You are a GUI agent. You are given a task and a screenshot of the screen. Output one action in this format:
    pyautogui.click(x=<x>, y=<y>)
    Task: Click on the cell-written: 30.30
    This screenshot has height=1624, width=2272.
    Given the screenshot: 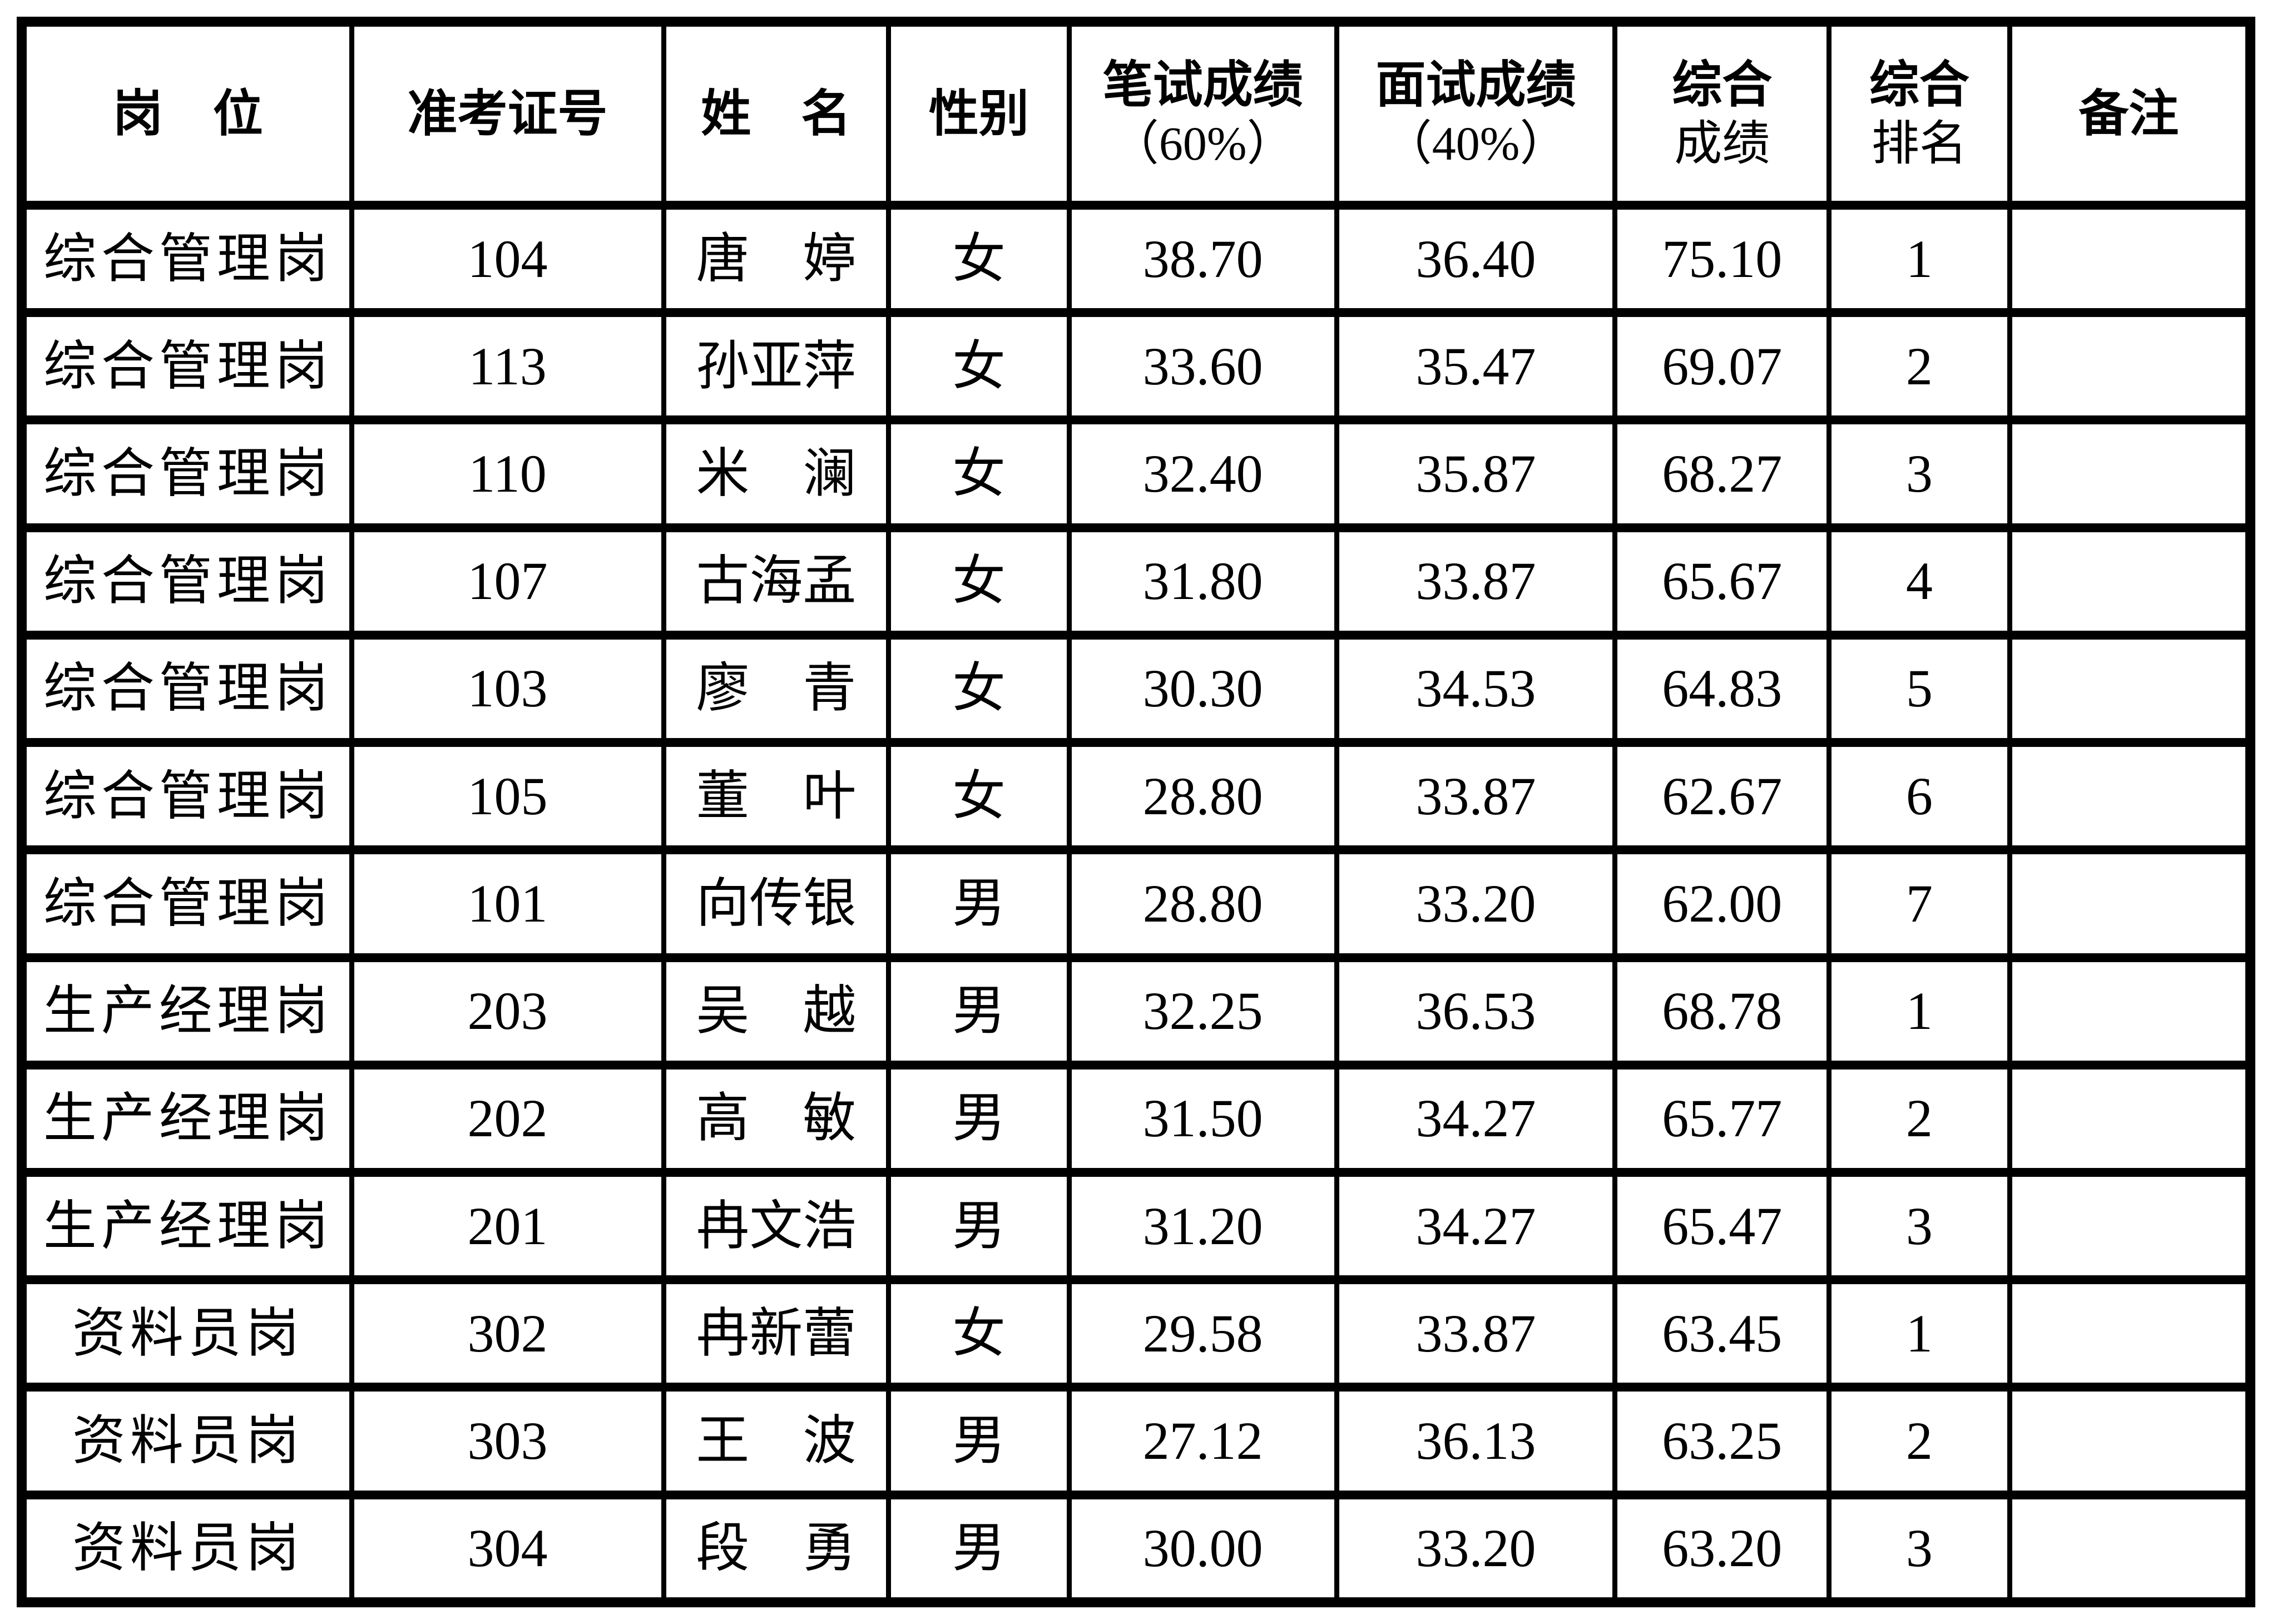 What is the action you would take?
    pyautogui.click(x=1202, y=688)
    